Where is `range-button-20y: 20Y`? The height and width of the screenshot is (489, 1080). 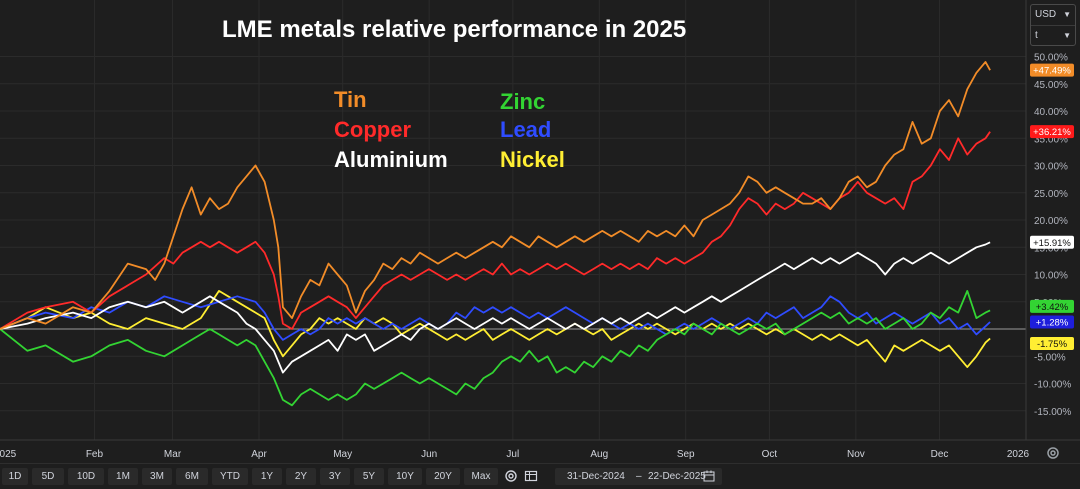
range-button-20y: 20Y is located at coordinates (443, 476).